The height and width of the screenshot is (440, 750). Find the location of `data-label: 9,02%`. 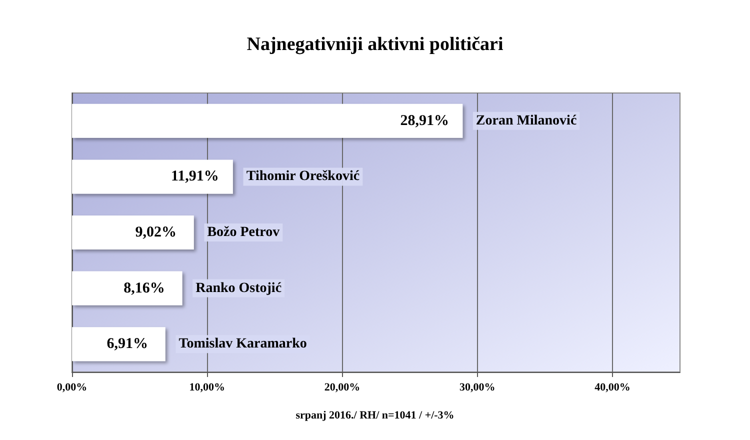

data-label: 9,02% is located at coordinates (155, 232).